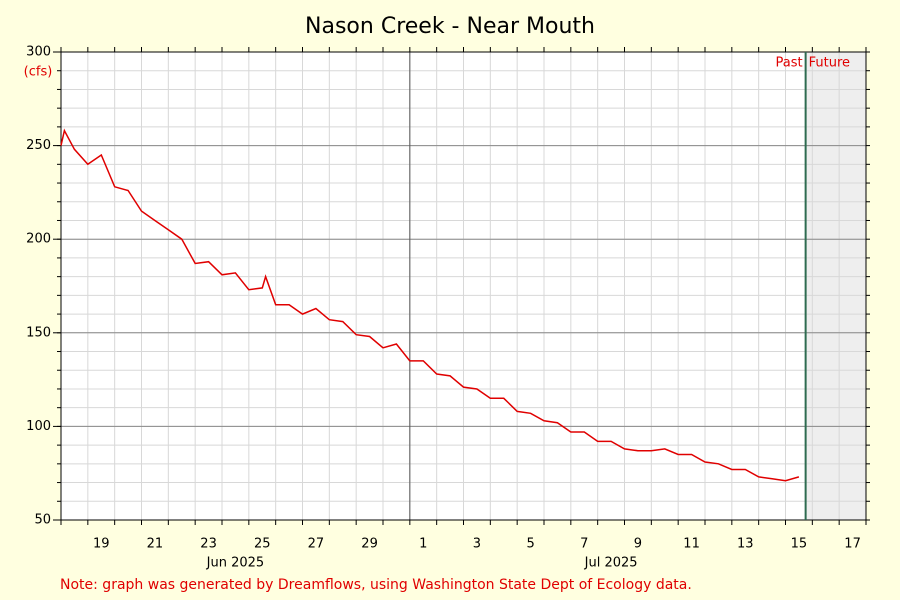  What do you see at coordinates (42, 520) in the screenshot?
I see `y-tick-label: 50` at bounding box center [42, 520].